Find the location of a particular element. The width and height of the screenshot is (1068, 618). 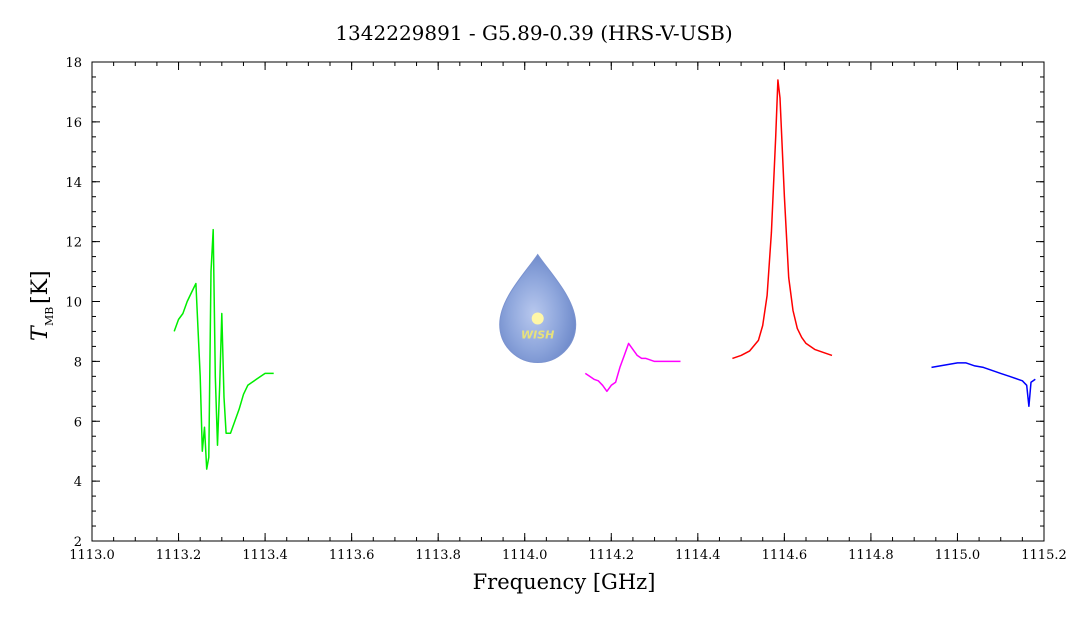

water-drop-icon is located at coordinates (538, 308).